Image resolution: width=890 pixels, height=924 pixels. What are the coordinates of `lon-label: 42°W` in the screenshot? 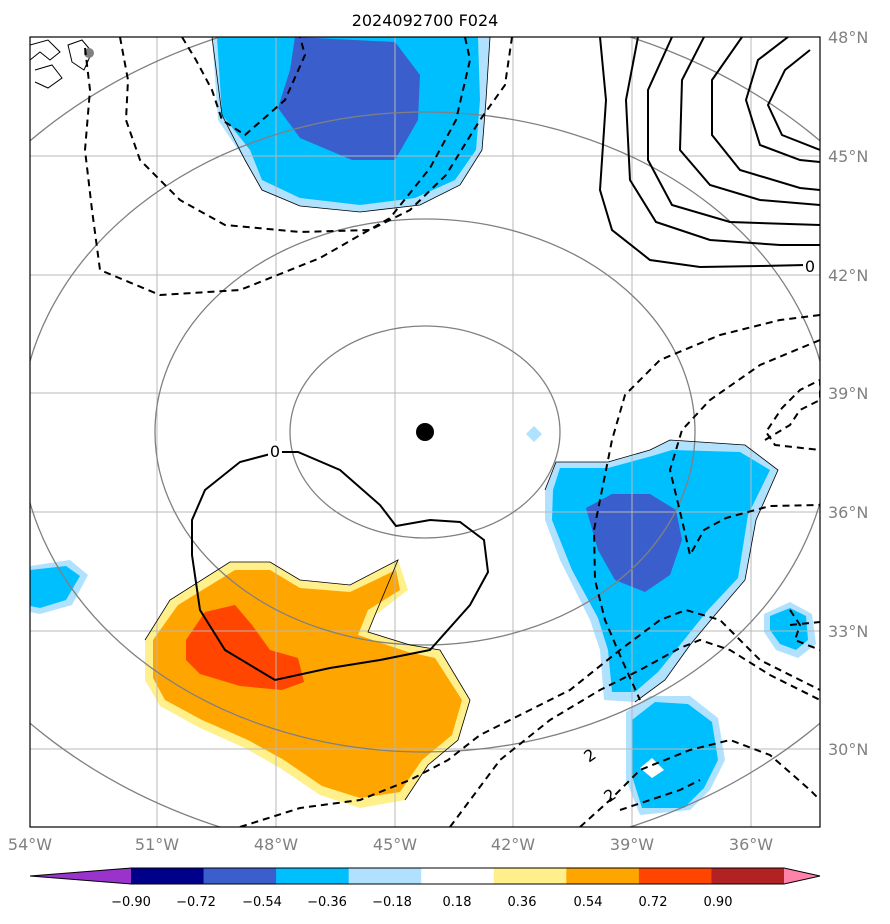 It's located at (513, 844).